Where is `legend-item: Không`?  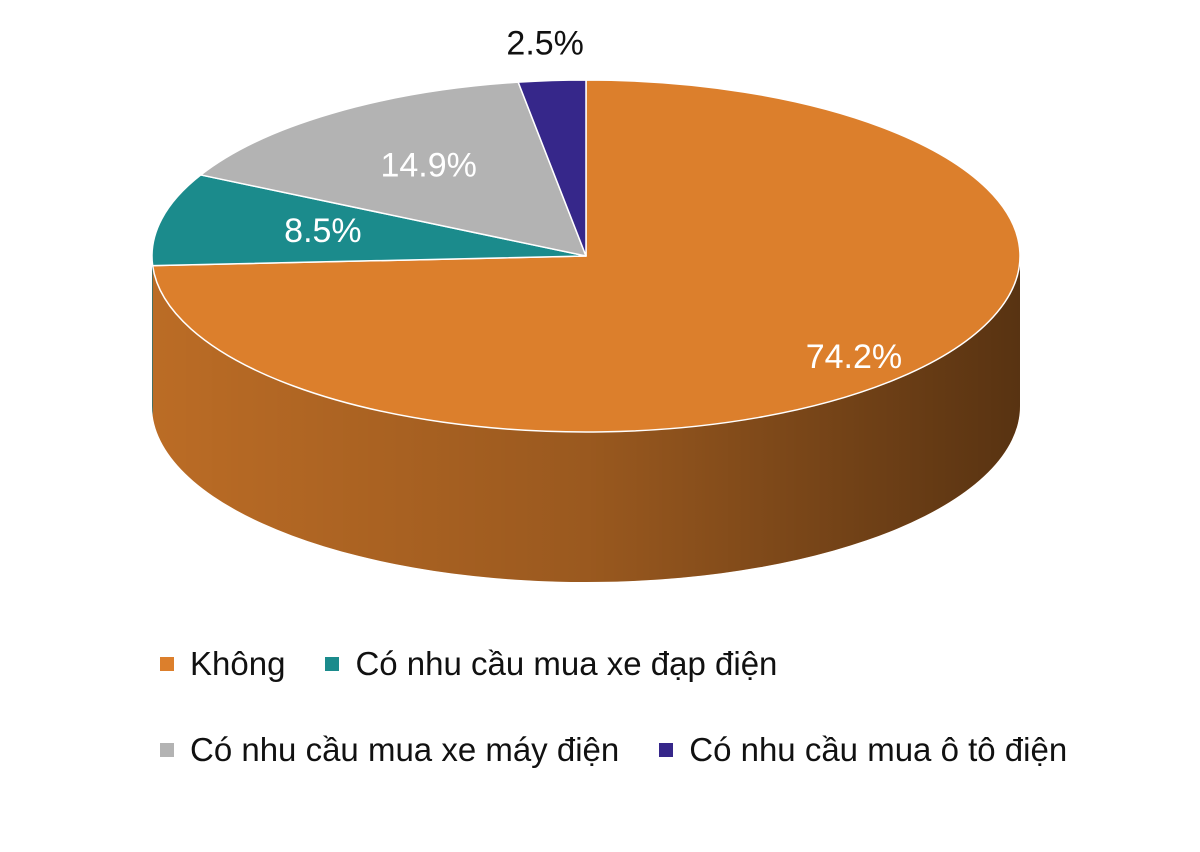
legend-item: Không is located at coordinates (222, 664).